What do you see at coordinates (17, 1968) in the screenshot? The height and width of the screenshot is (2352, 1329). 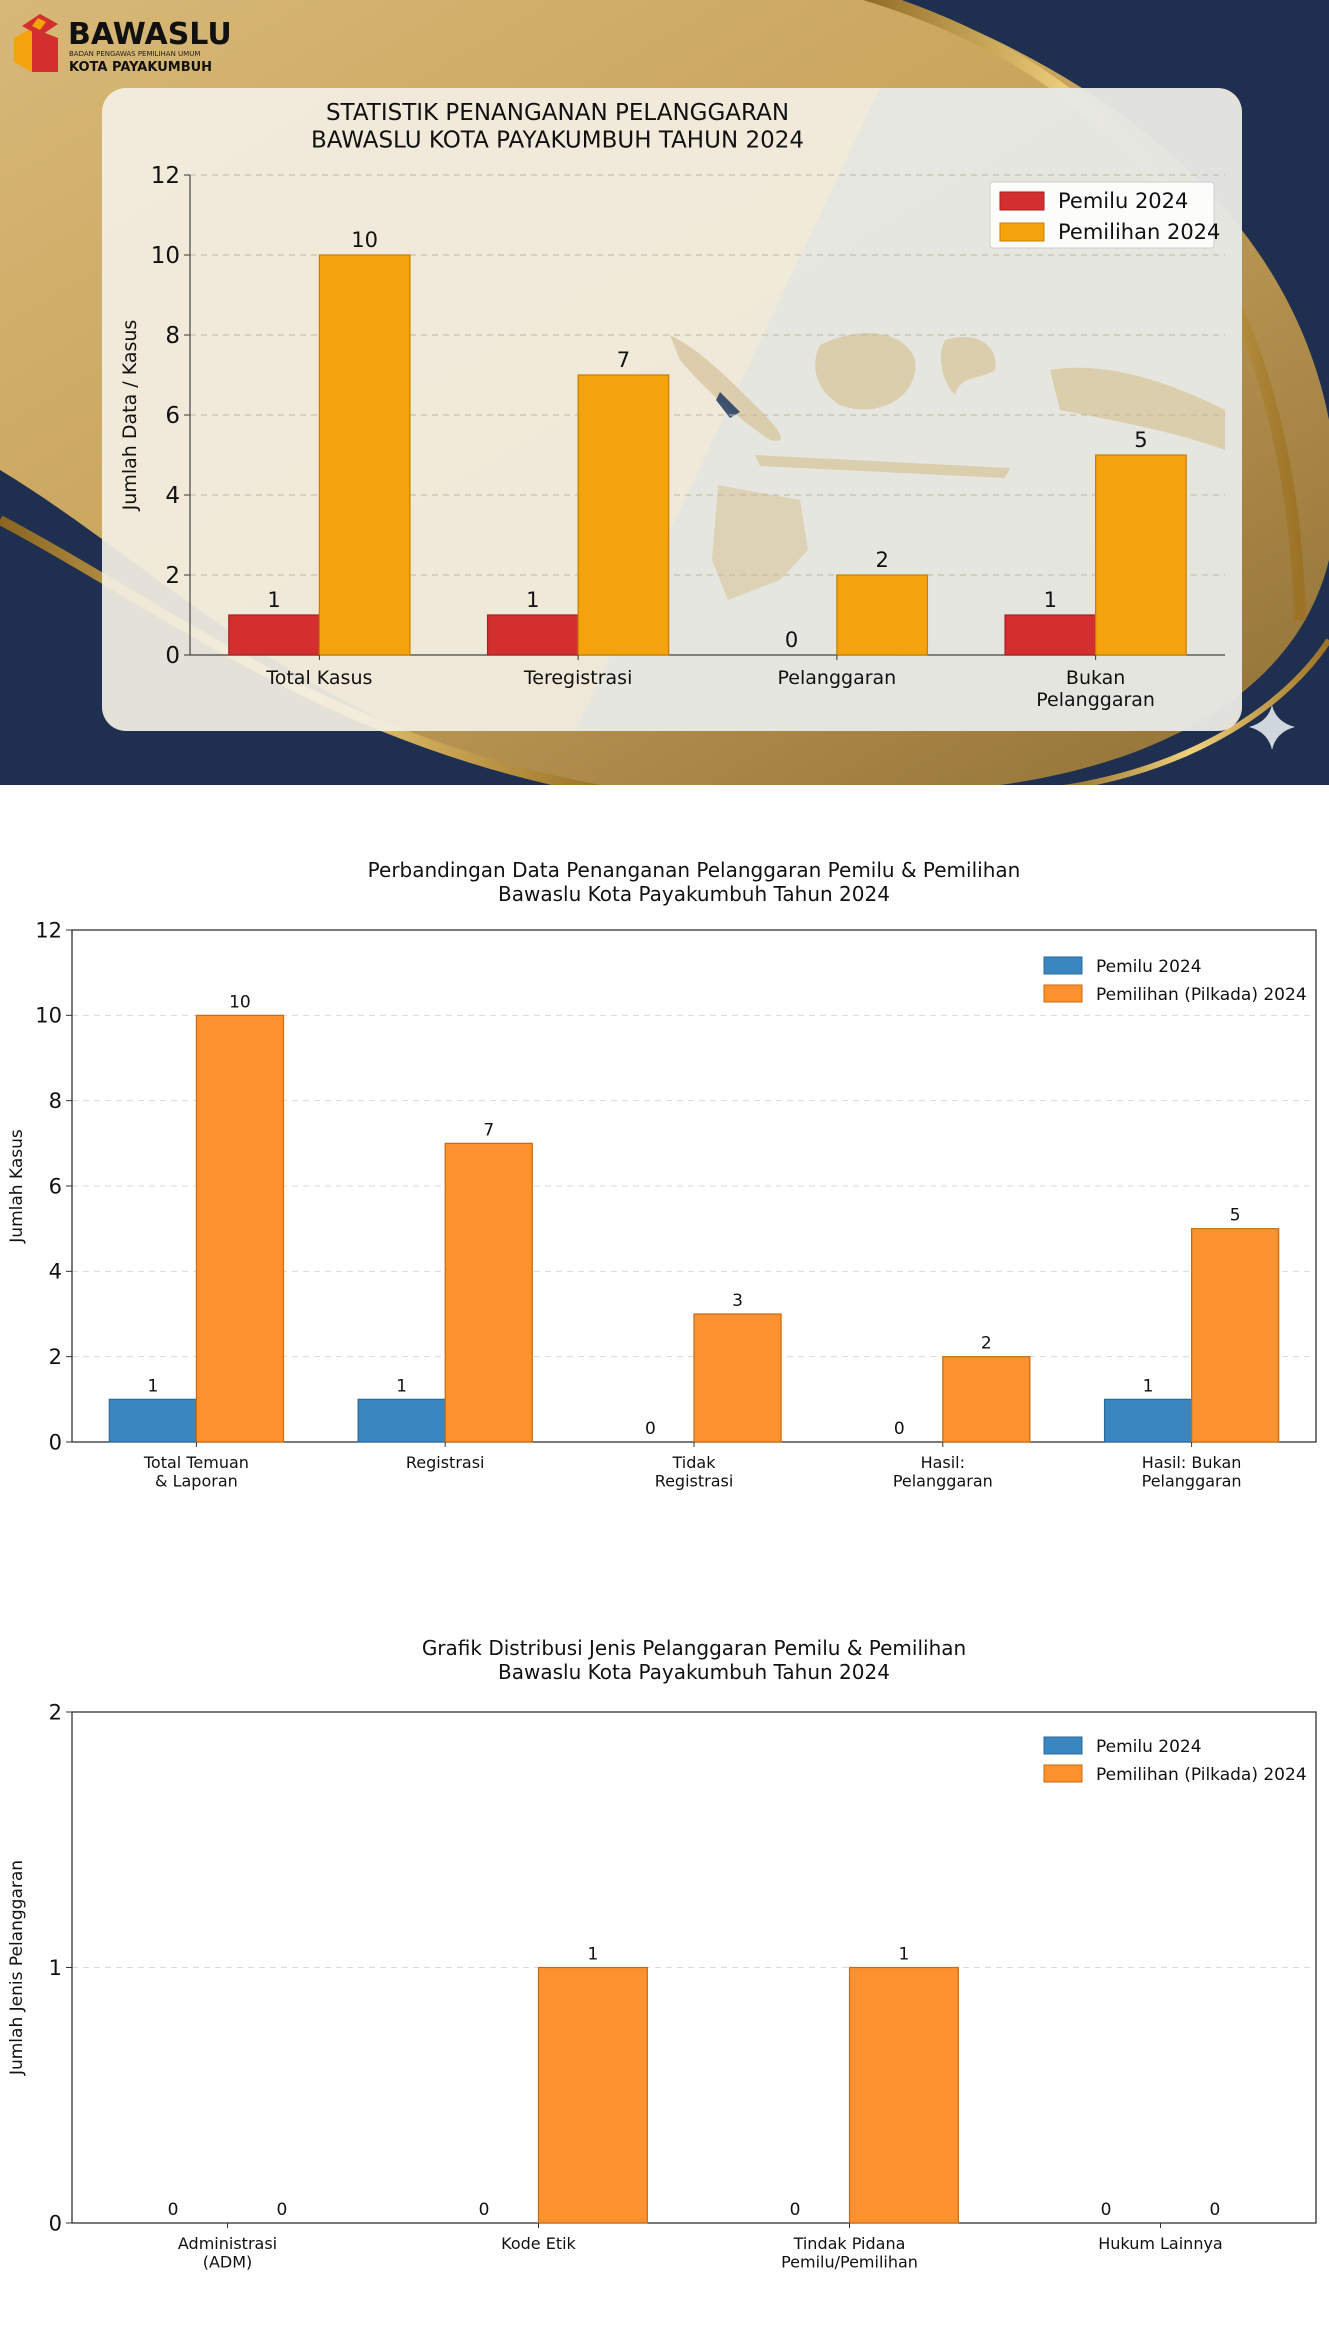 I see `y-axis-label: Jumlah Jenis Pelanggaran` at bounding box center [17, 1968].